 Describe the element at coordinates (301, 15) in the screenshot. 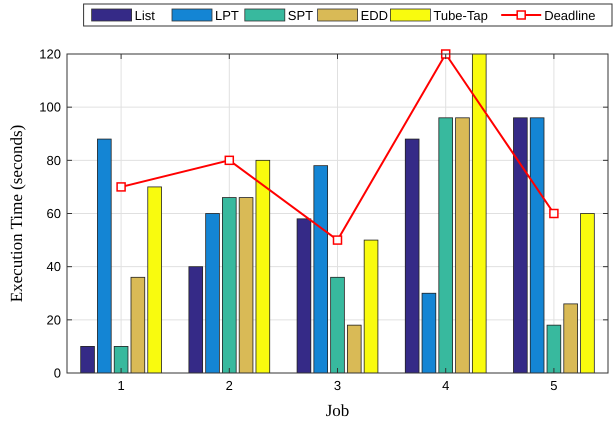

I see `legend-label: SPT` at that location.